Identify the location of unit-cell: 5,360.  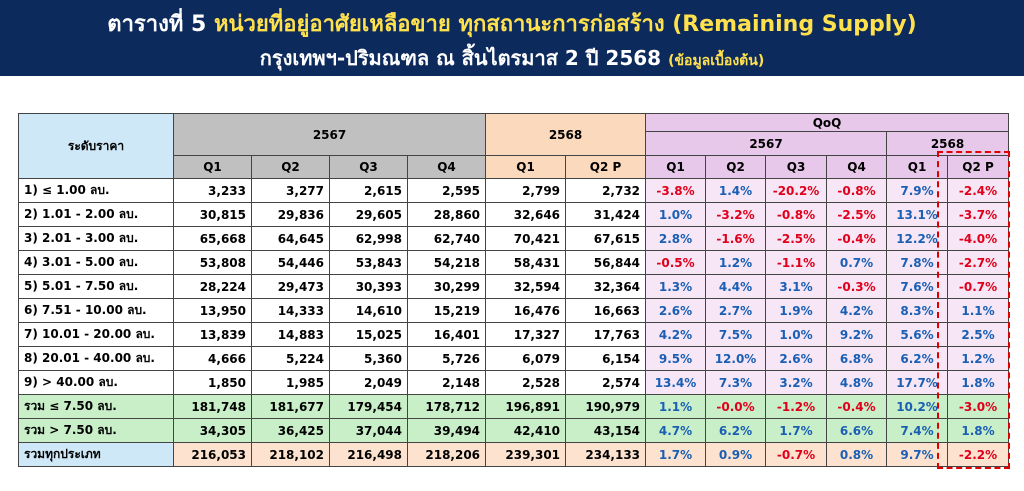
(368, 358).